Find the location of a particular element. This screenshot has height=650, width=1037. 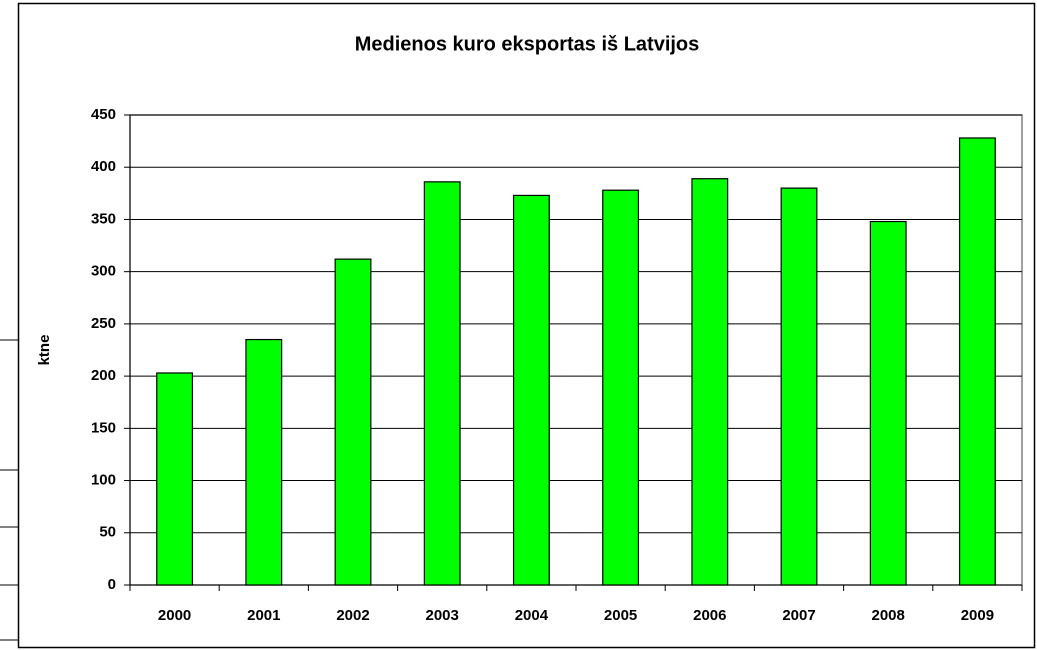

y-tick-label: 300 is located at coordinates (103, 271).